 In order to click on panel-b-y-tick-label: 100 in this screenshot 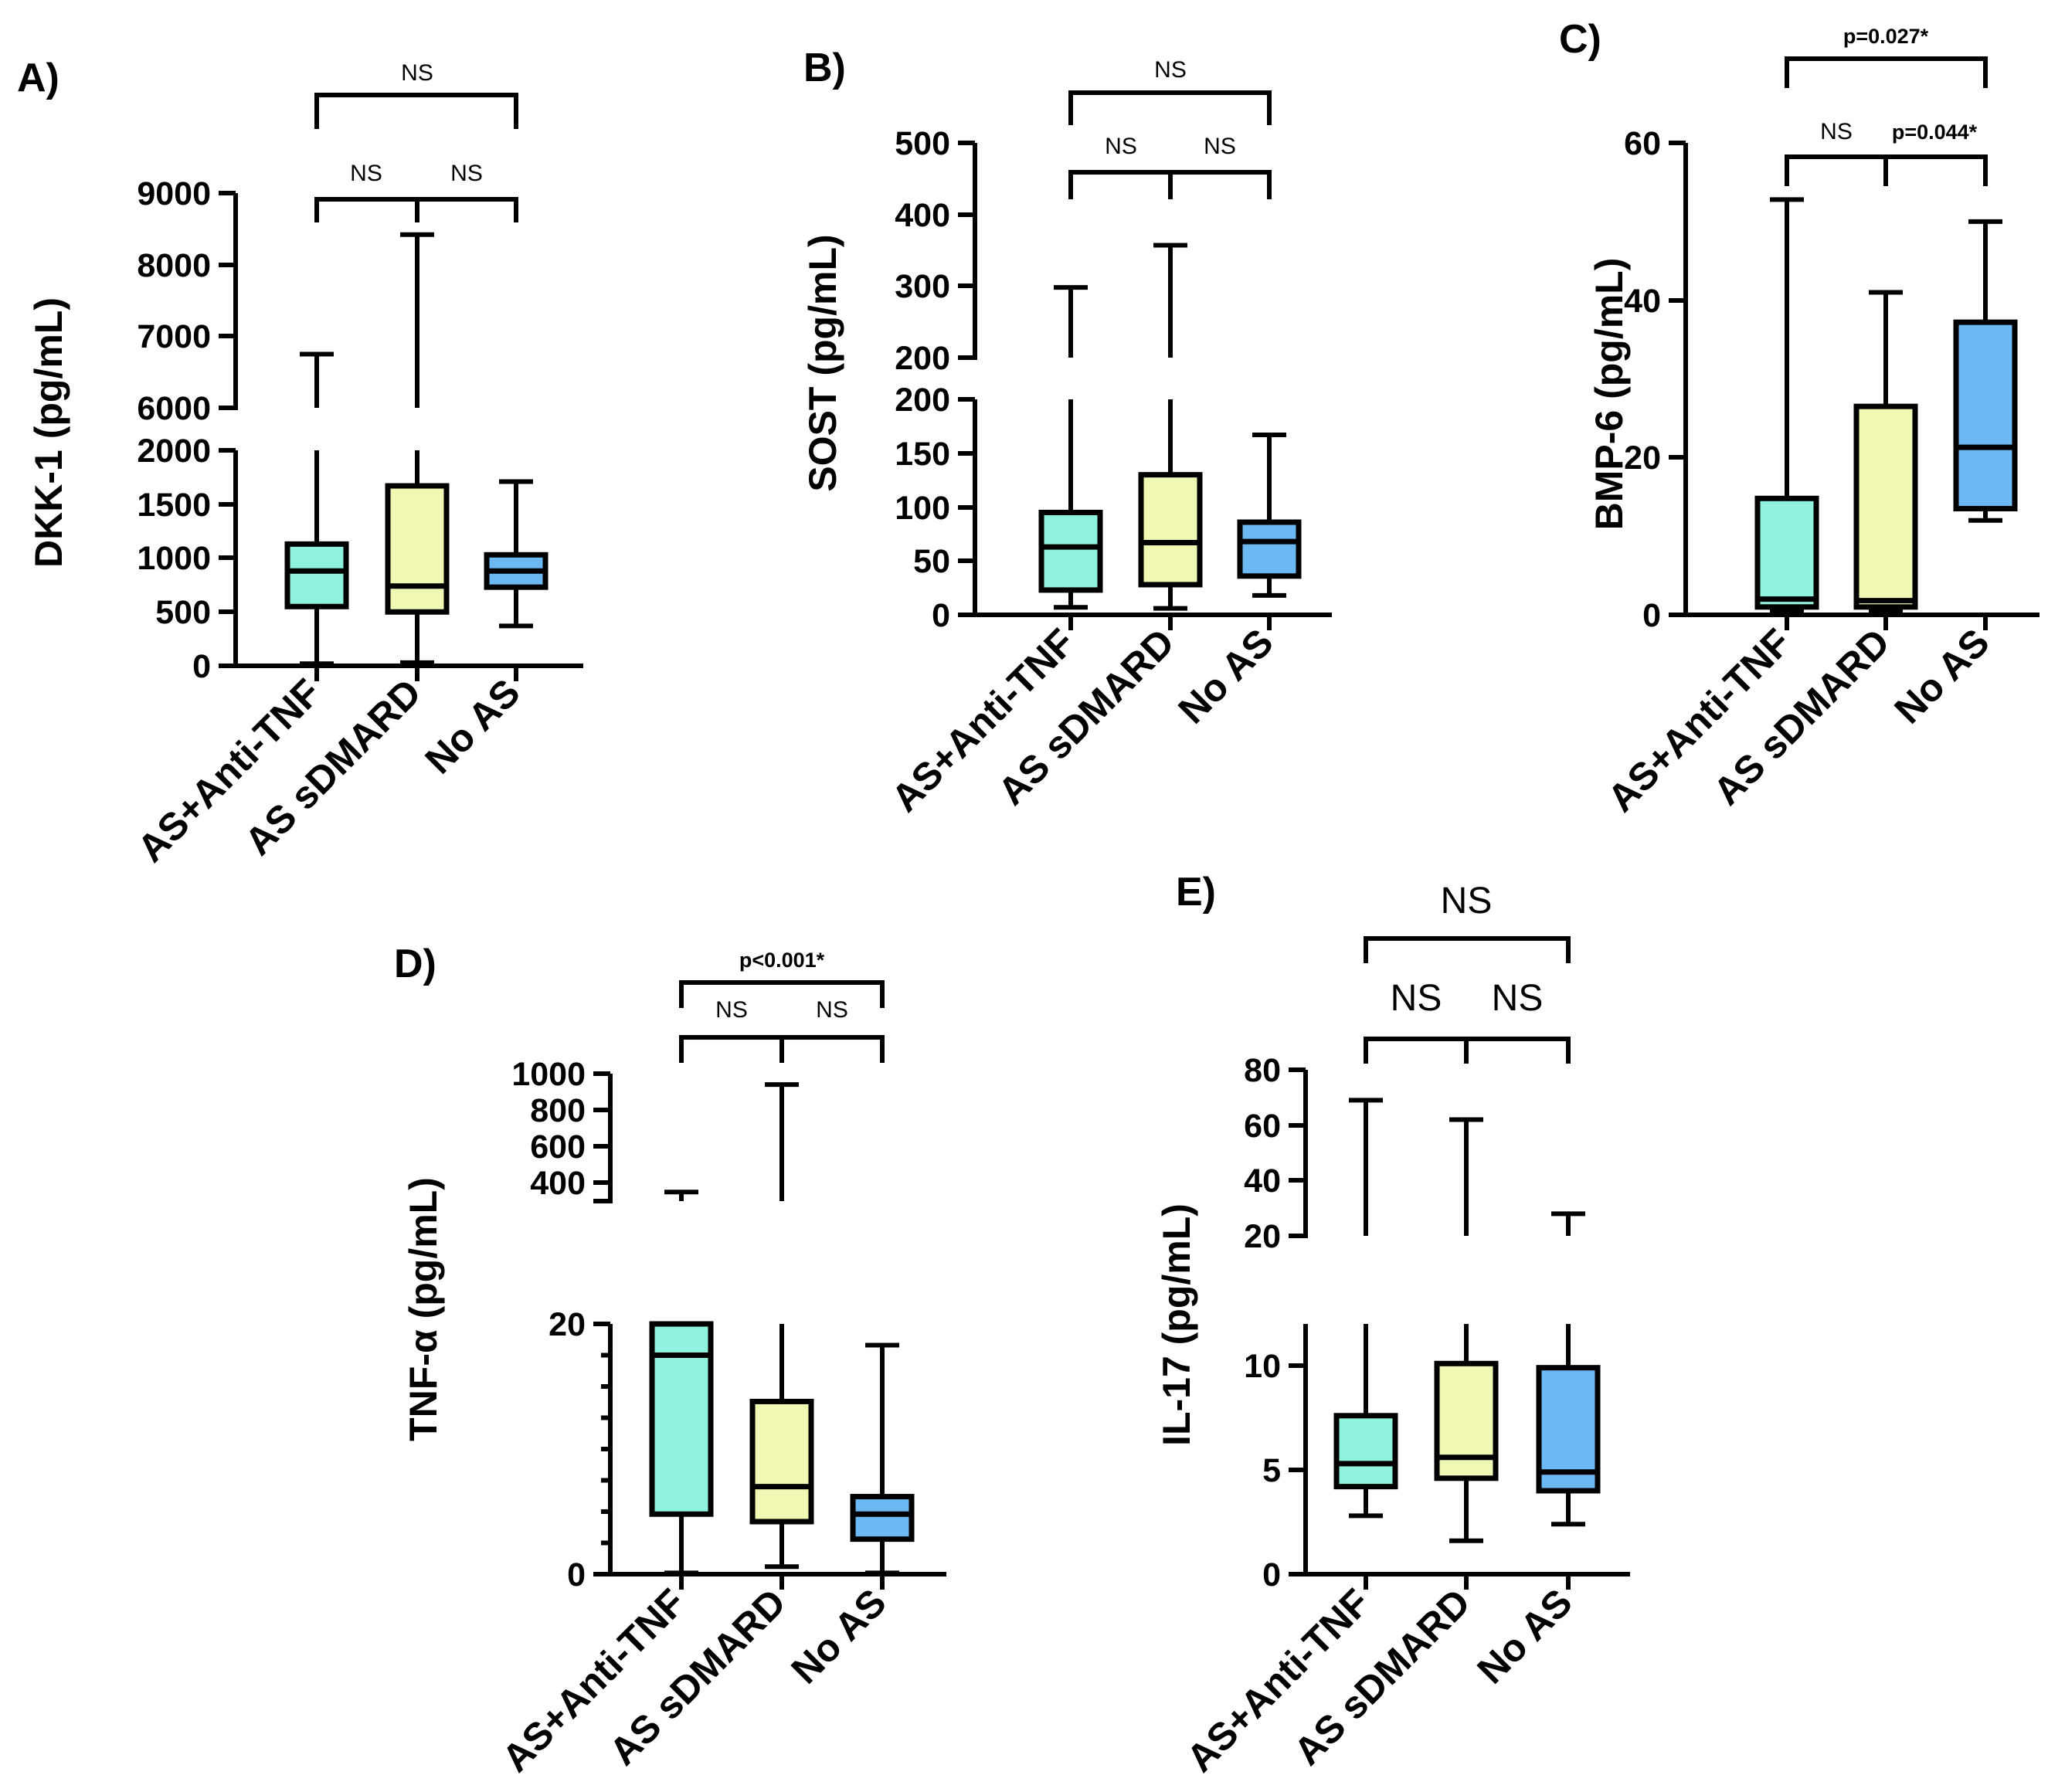, I will do `click(923, 508)`.